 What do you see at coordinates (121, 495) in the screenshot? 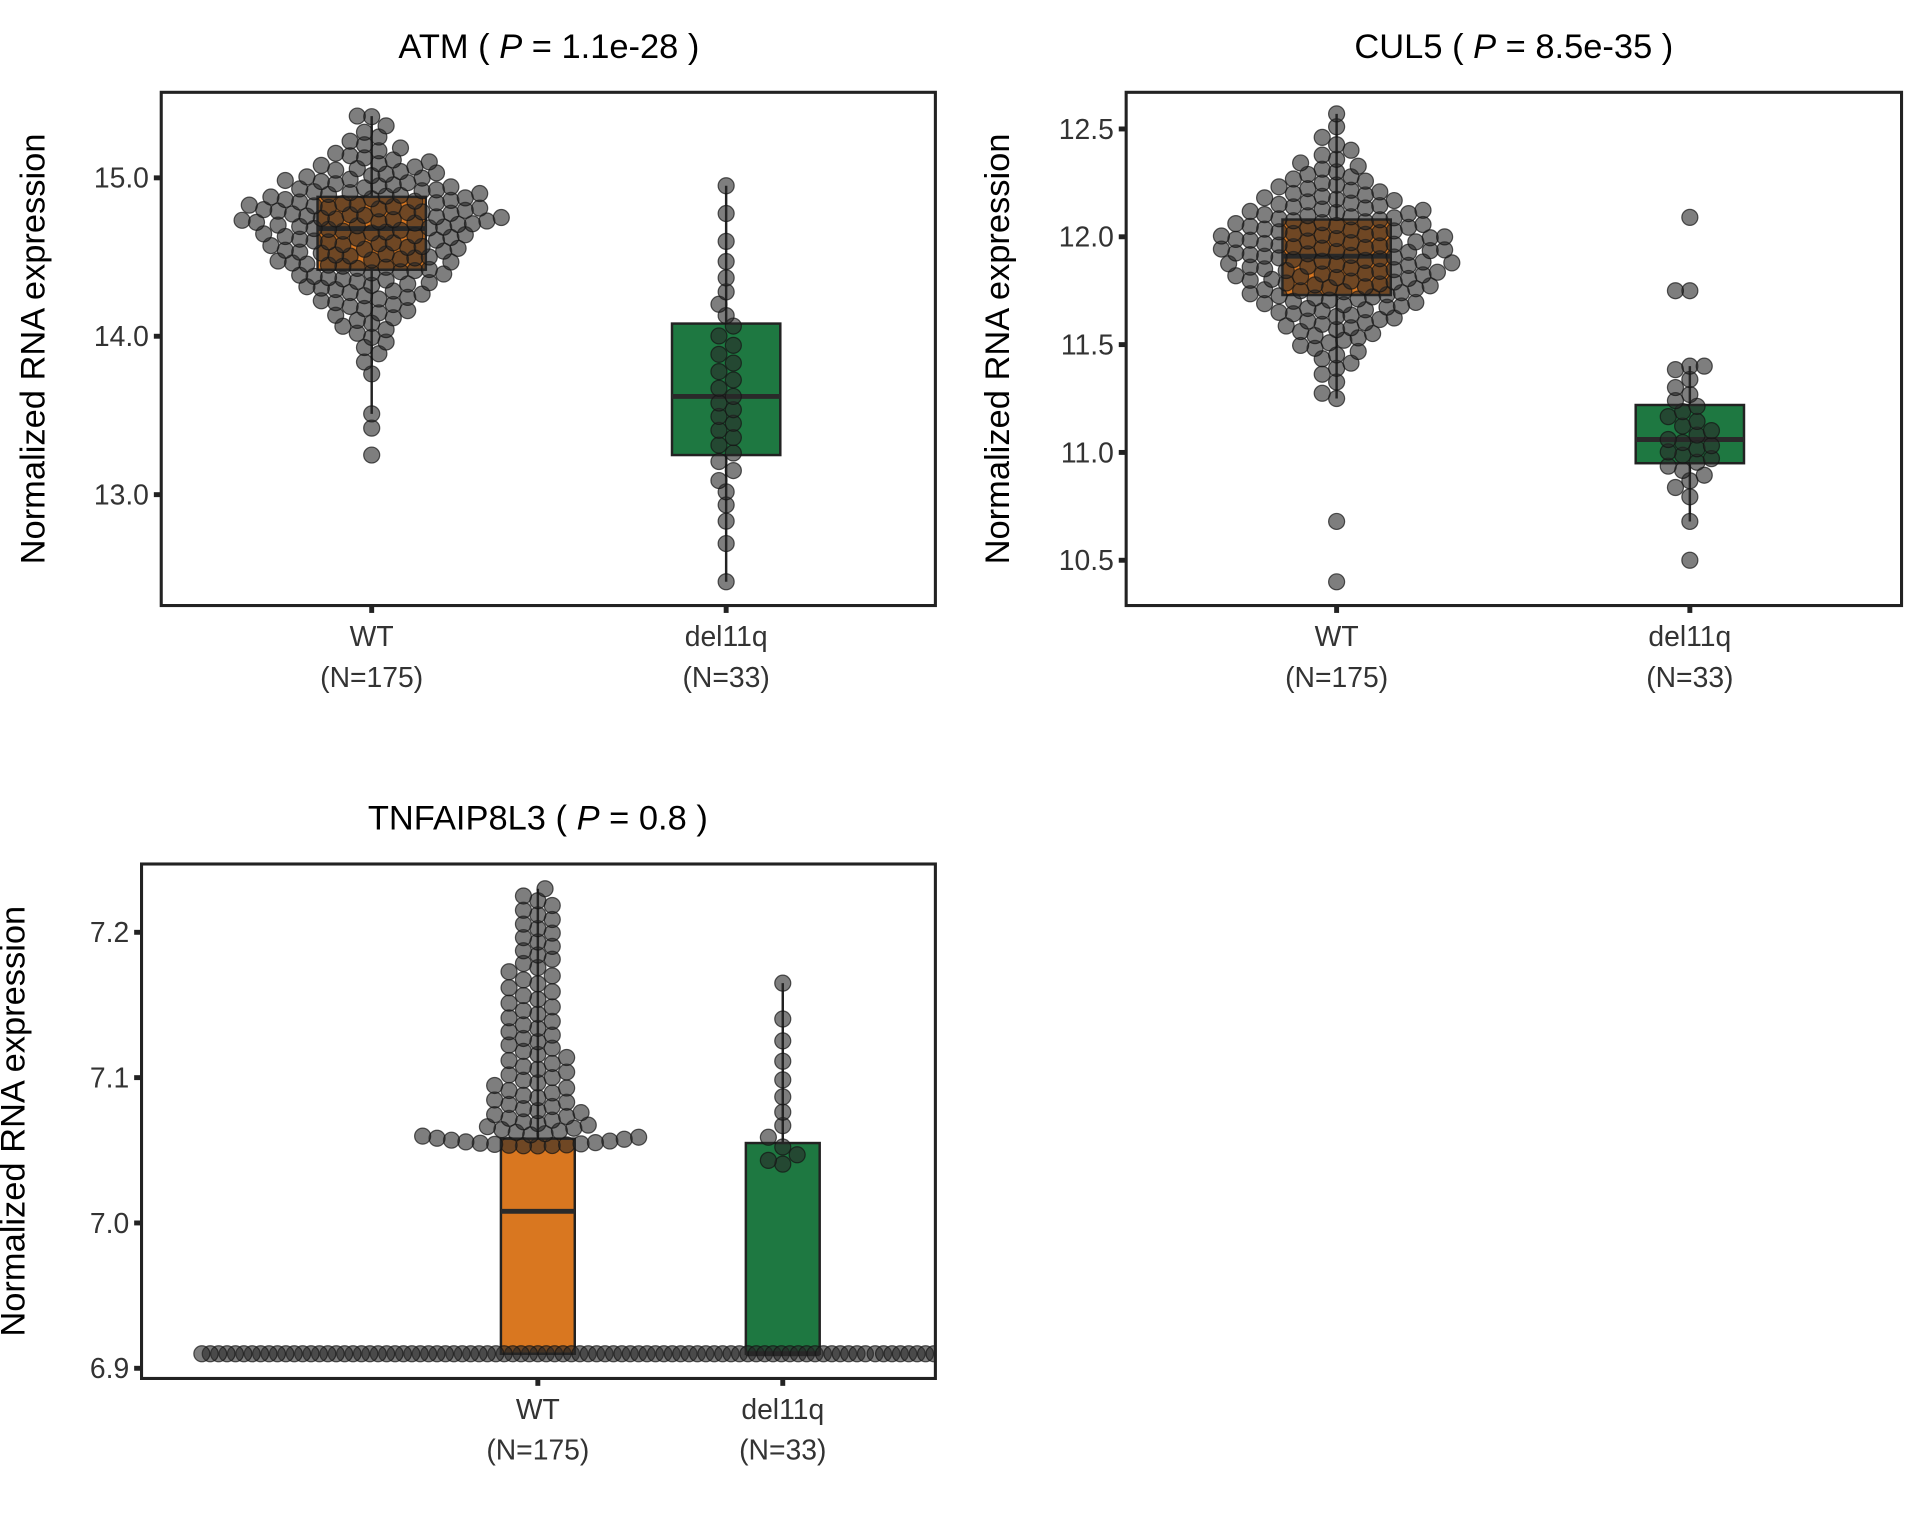
I see `y-tick-label: 13.0` at bounding box center [121, 495].